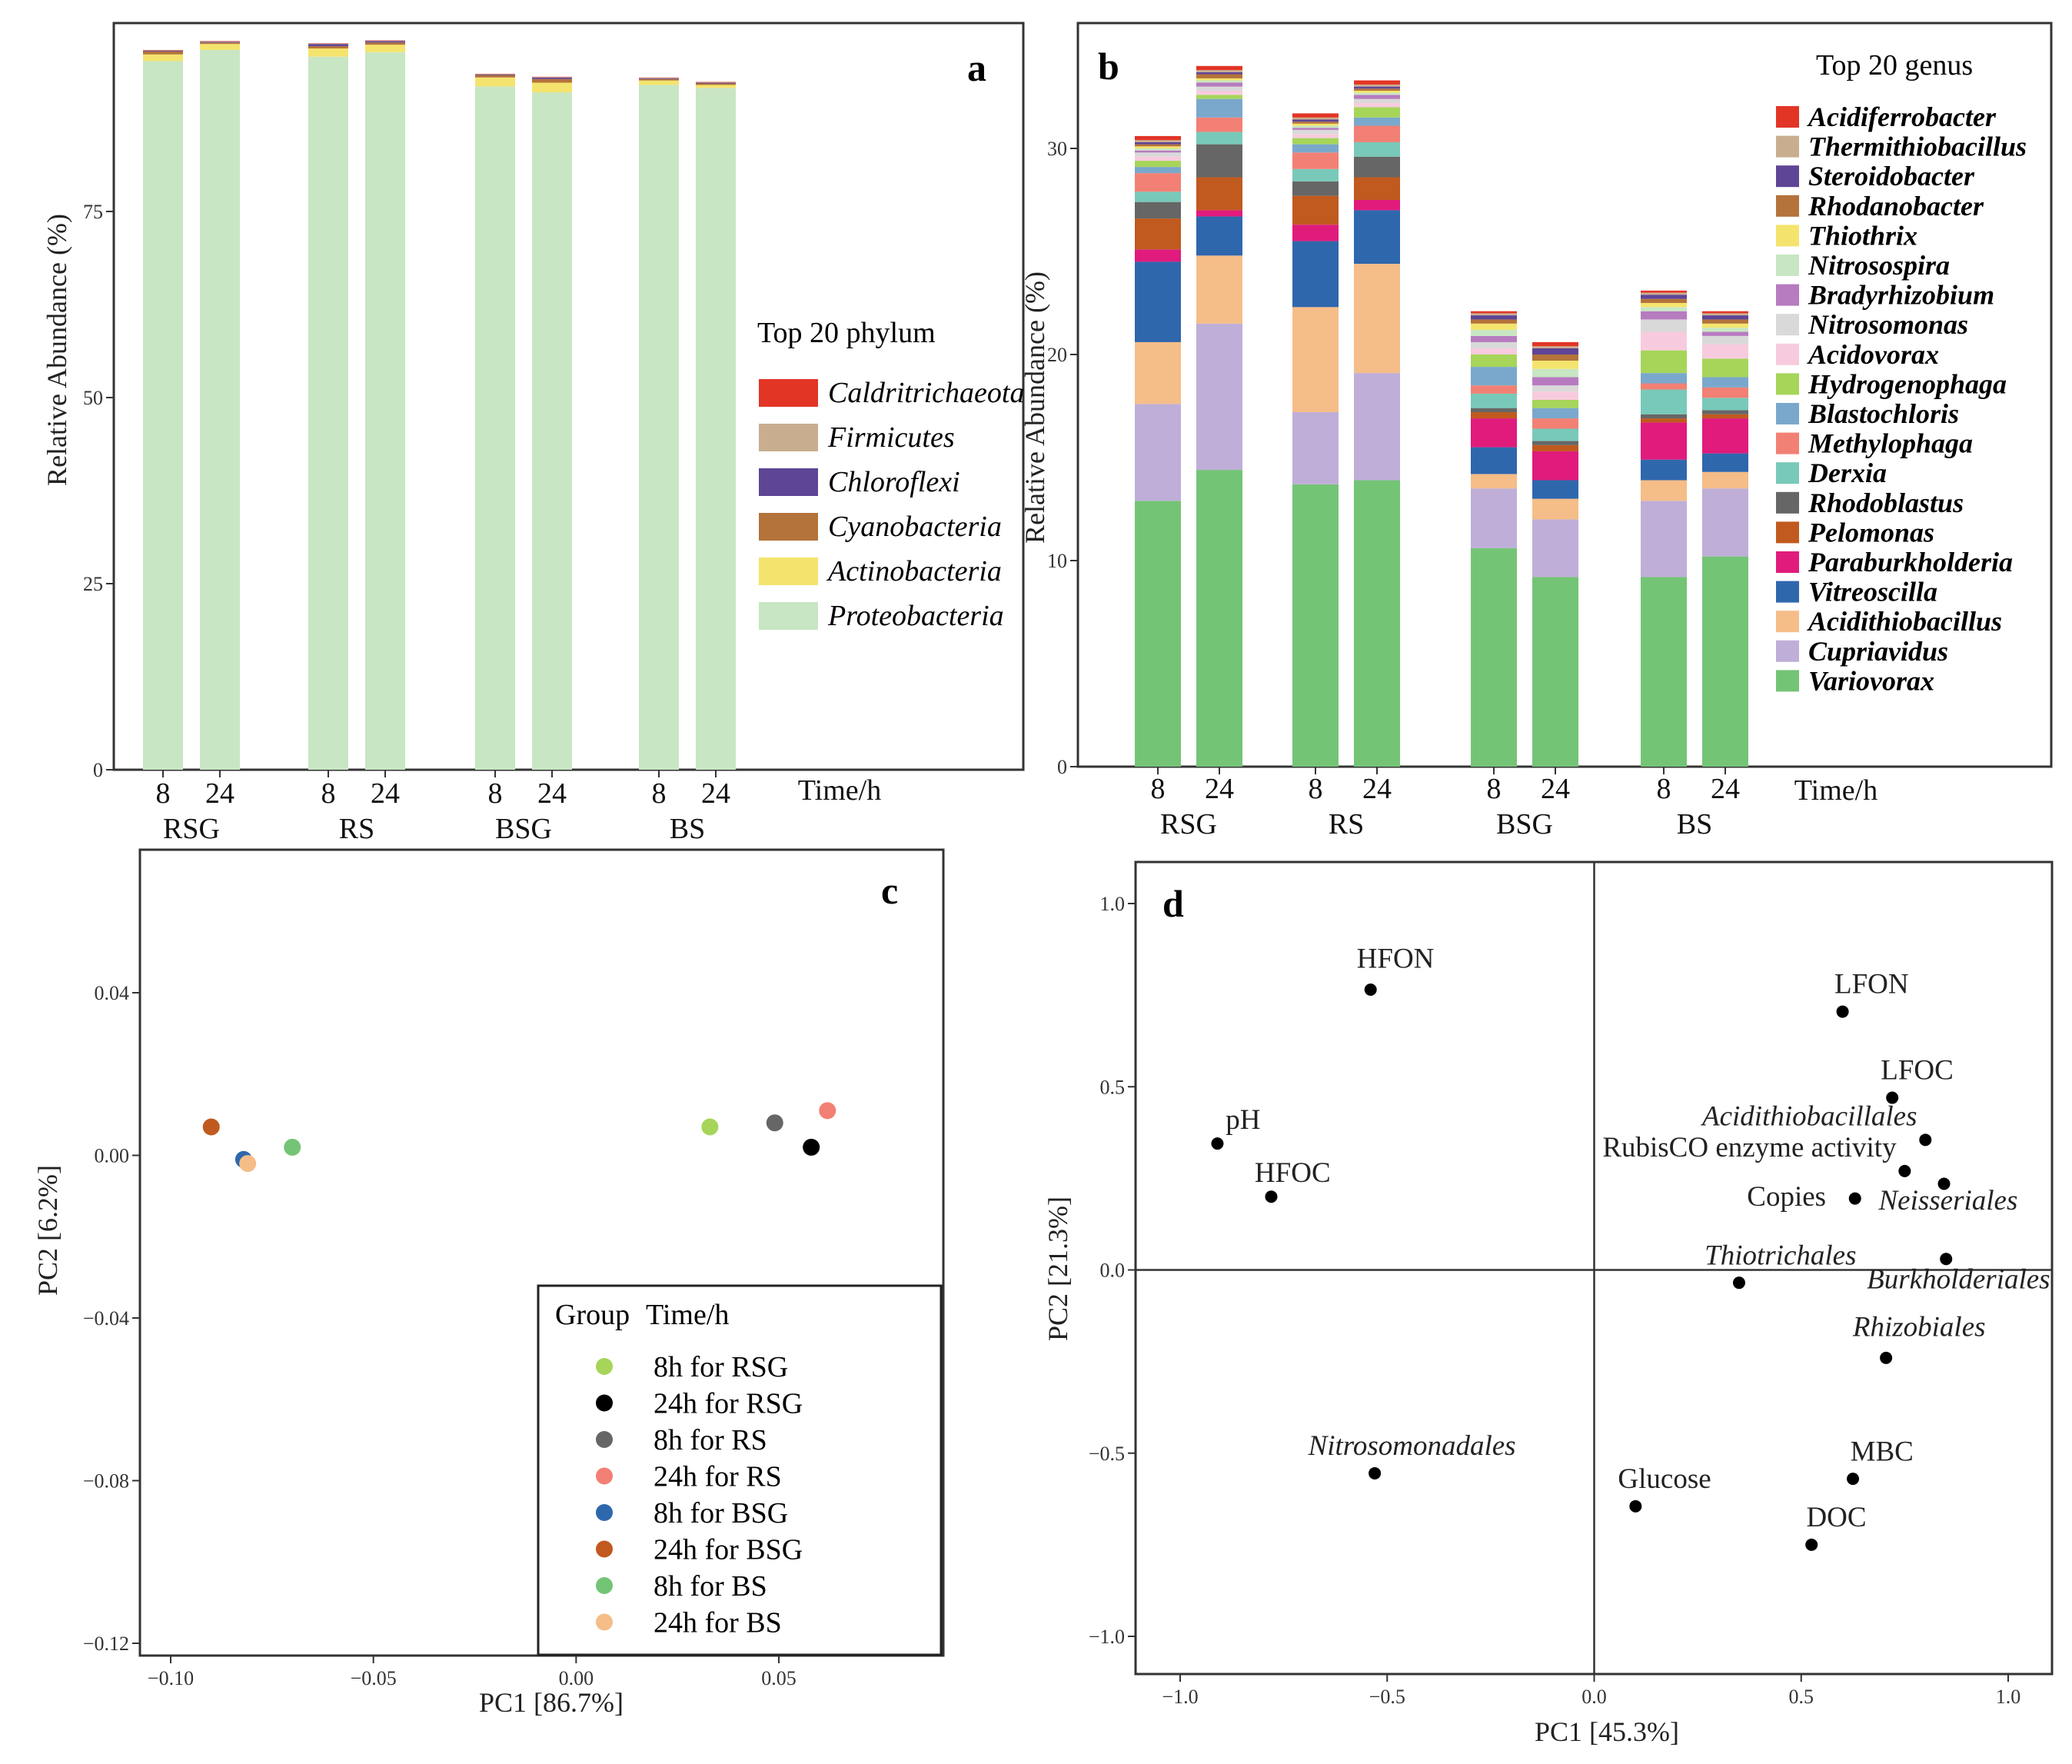 The width and height of the screenshot is (2072, 1764). I want to click on bar-segment-chloroflexi, so click(716, 83).